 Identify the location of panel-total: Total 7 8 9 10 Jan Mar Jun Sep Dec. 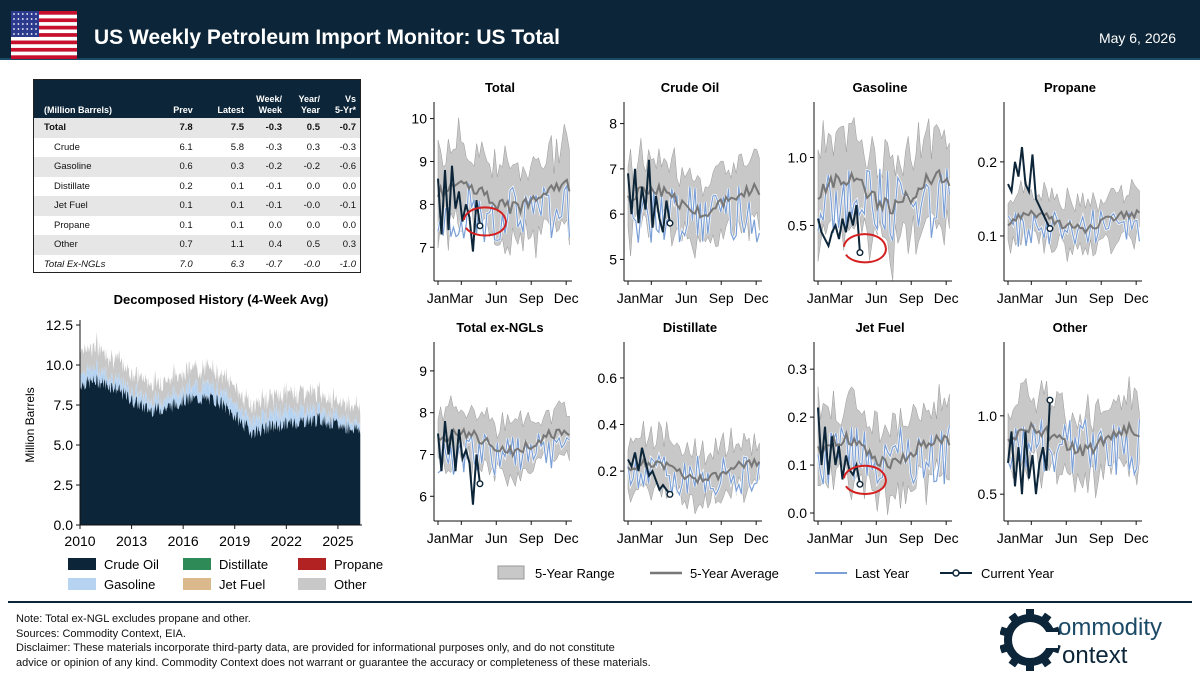
(494, 193).